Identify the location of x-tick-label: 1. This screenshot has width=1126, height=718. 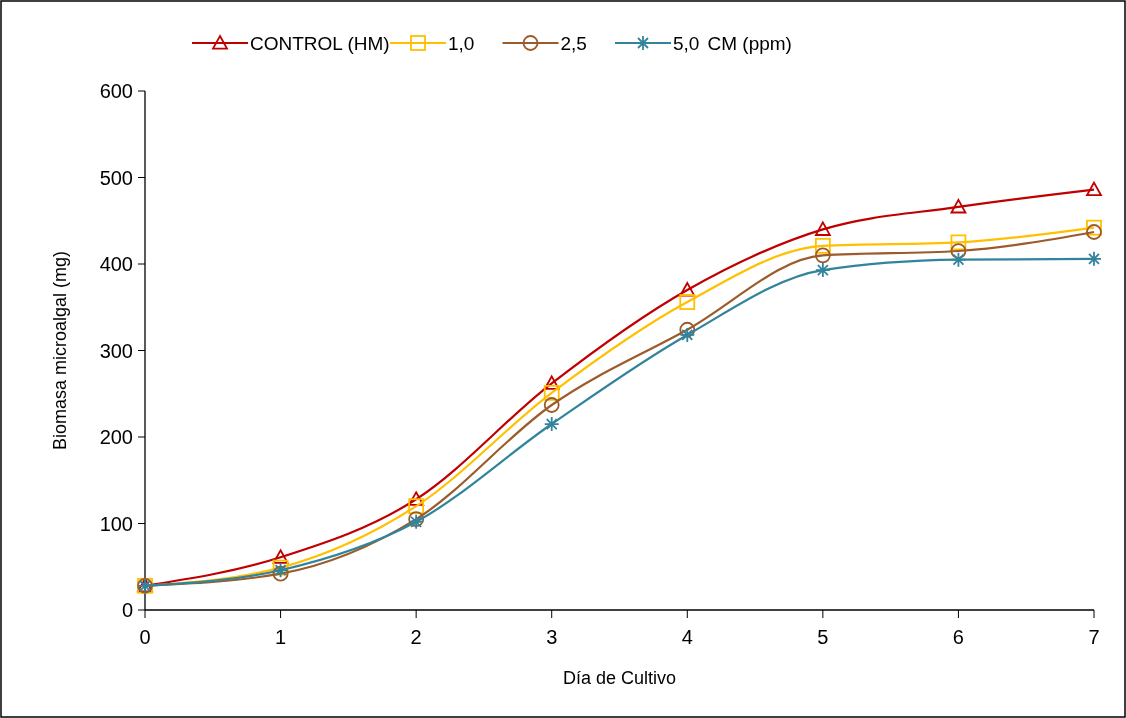
(281, 637).